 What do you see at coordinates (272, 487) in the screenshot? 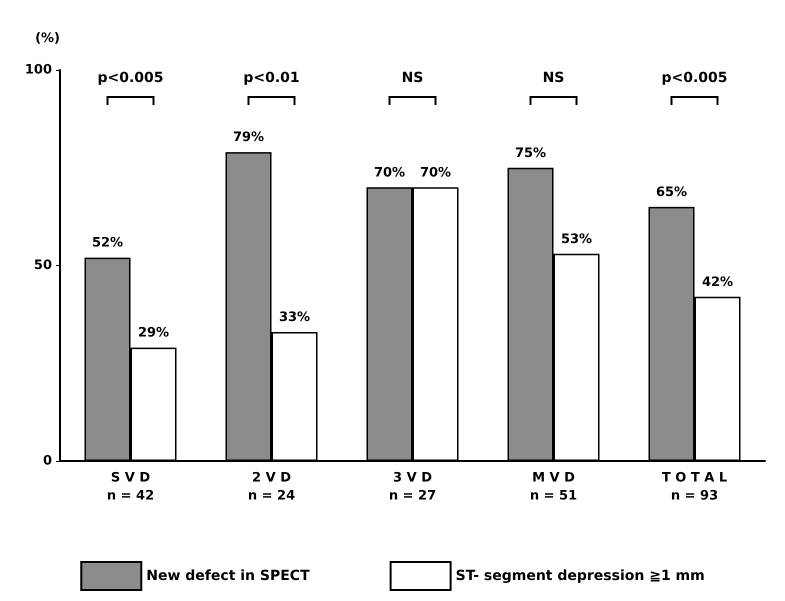
I see `x-tick-label: 2 V D n = 24` at bounding box center [272, 487].